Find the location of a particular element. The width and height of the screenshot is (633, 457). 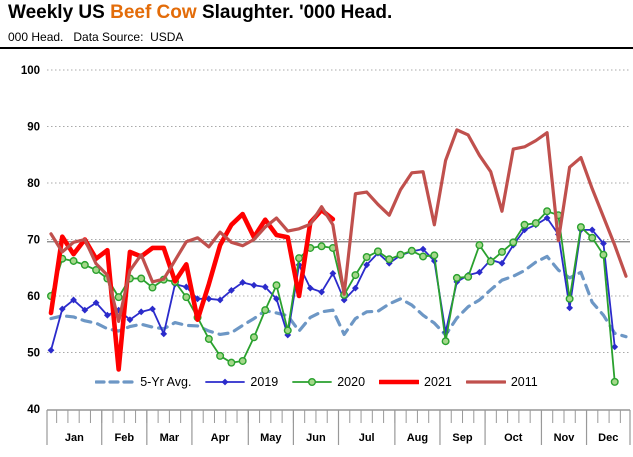

legend-item-2011: 2011 is located at coordinates (501, 382).